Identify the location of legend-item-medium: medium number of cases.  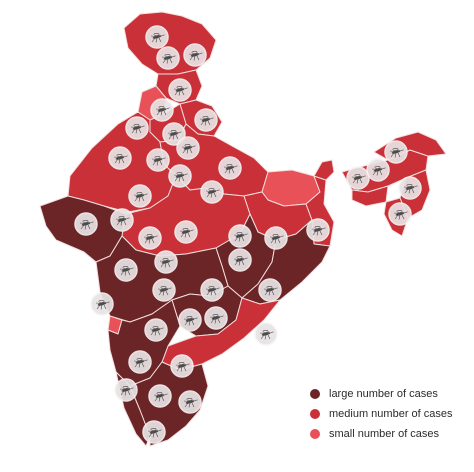
(392, 414).